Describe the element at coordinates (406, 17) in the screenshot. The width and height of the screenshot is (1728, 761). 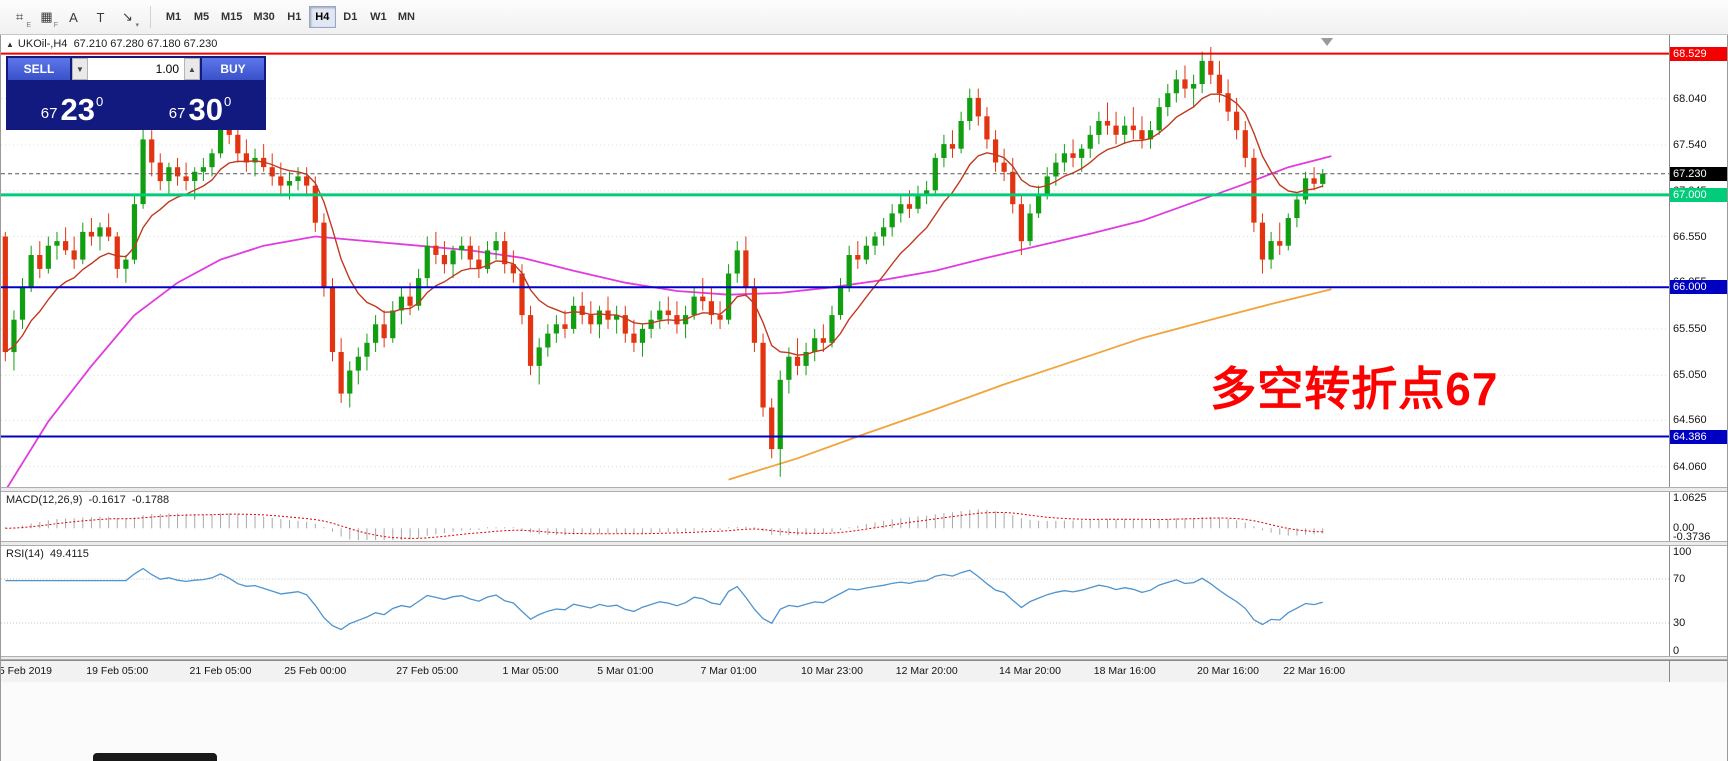
I see `timeframe-button-mn: MN` at that location.